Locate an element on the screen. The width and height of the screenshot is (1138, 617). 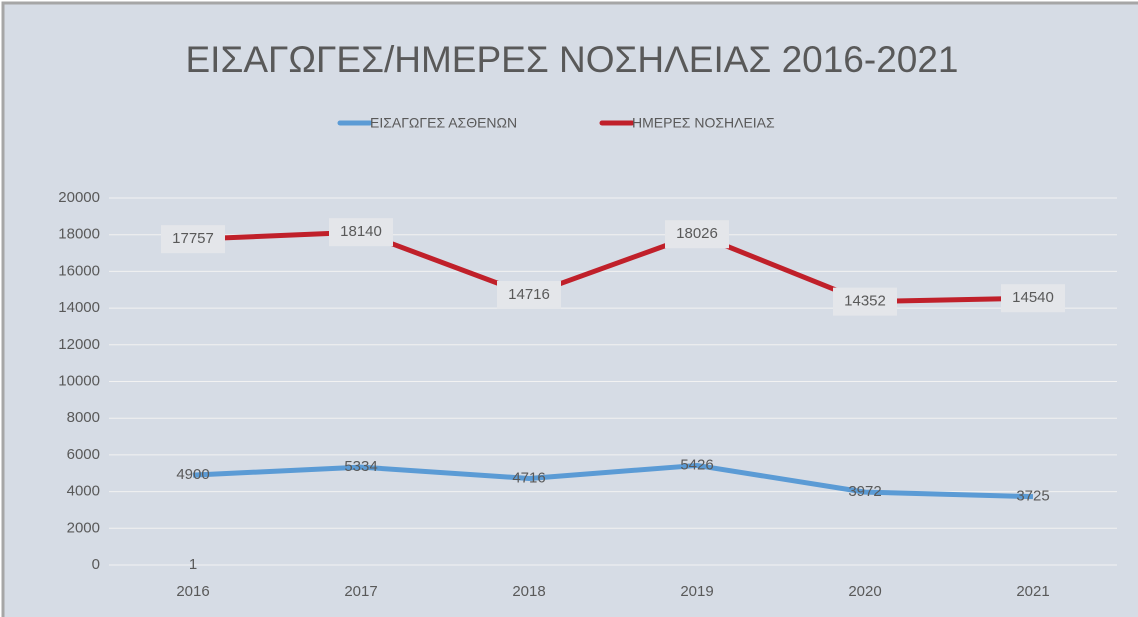
x-tick-label: 2018 is located at coordinates (528, 591).